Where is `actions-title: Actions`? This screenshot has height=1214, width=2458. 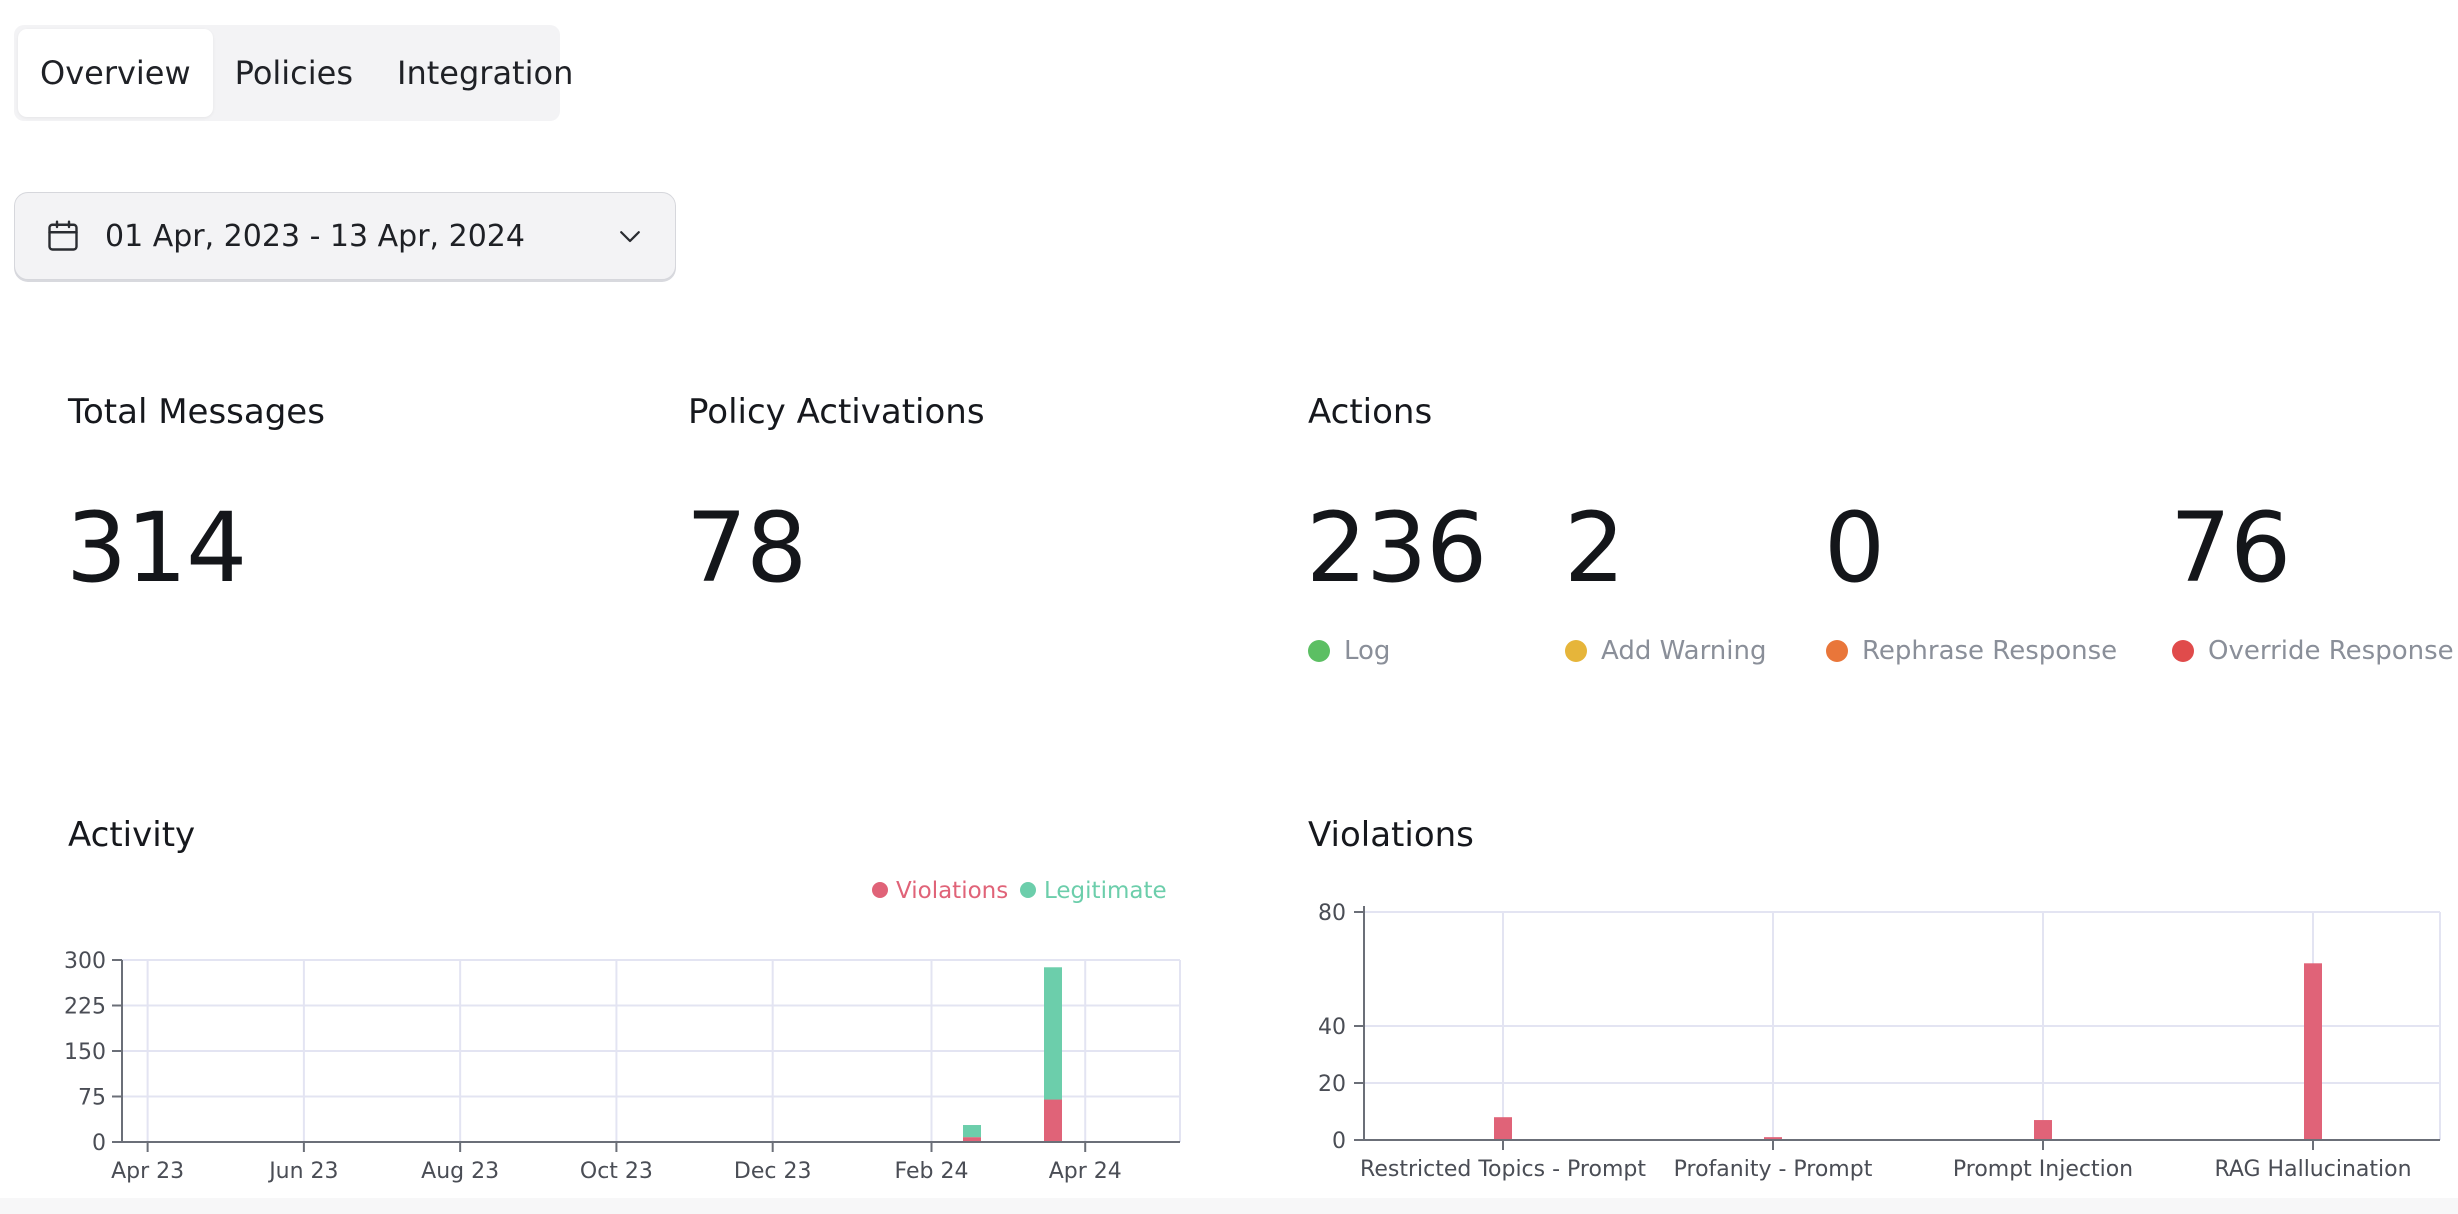
actions-title: Actions is located at coordinates (1370, 412).